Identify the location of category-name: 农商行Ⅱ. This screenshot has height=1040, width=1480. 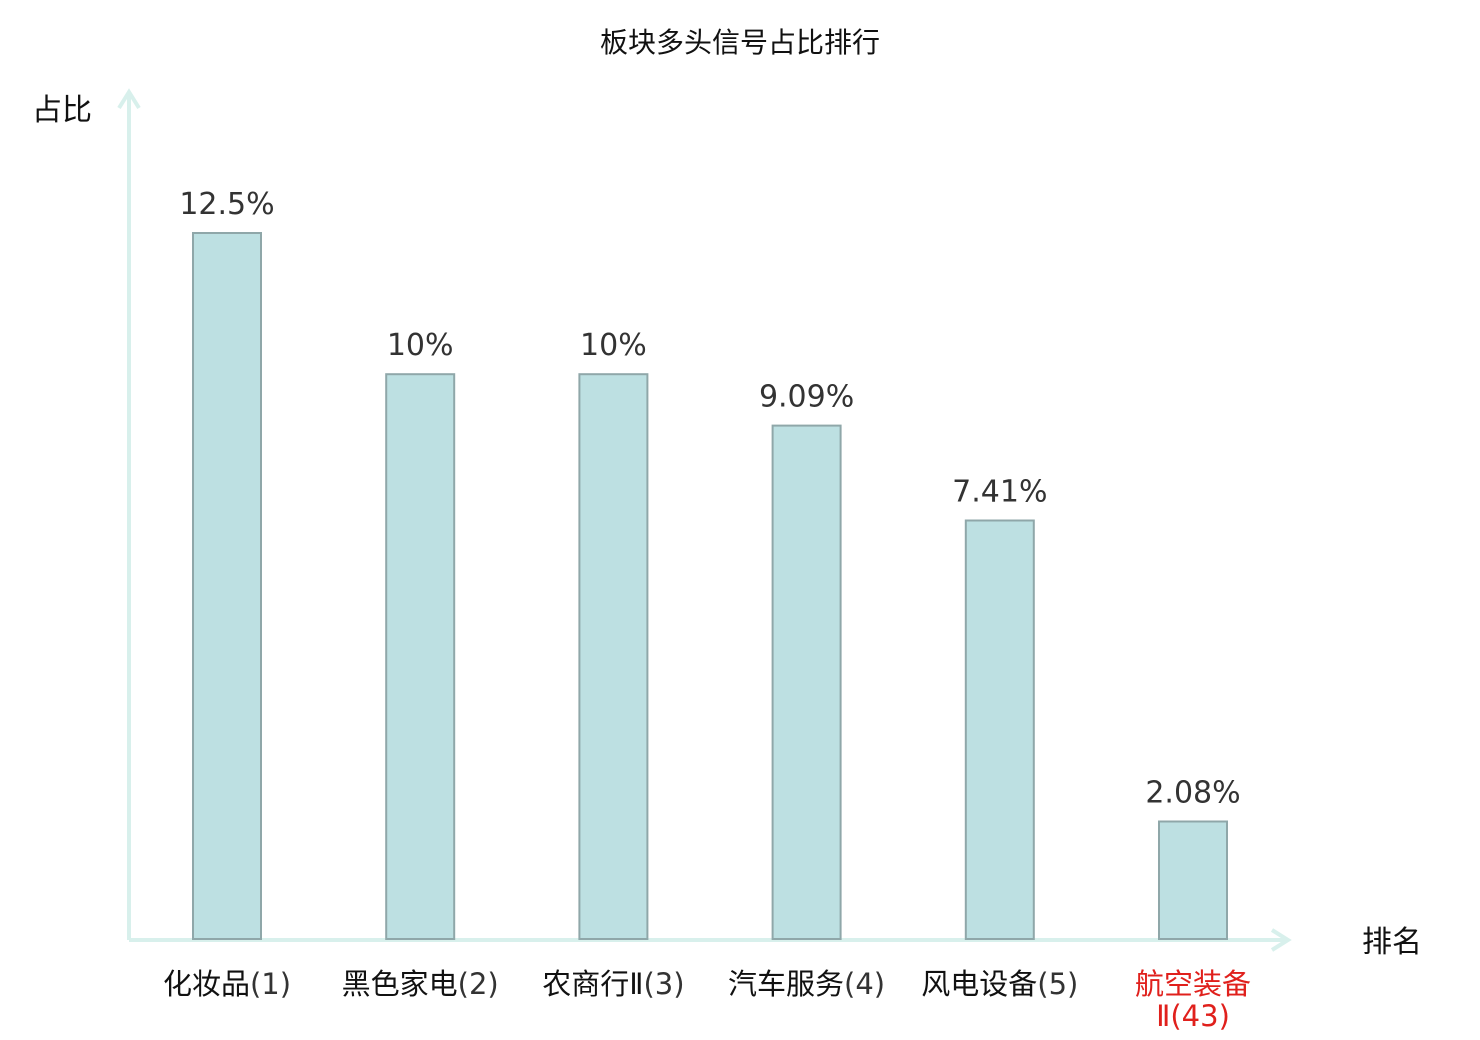
(592, 984).